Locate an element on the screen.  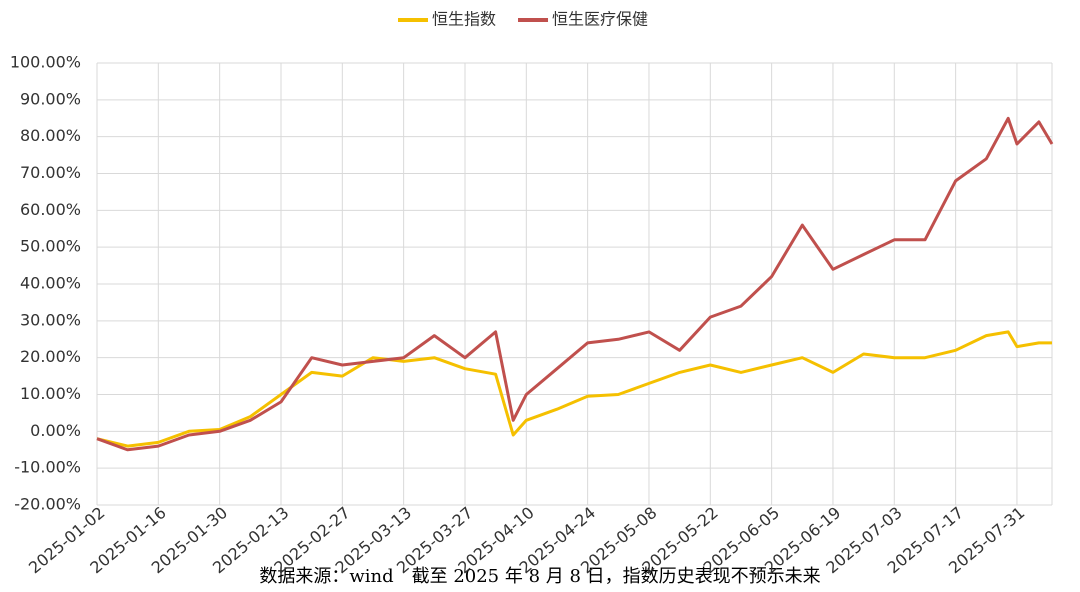
y-tick-label: 100.00% is located at coordinates (45, 62).